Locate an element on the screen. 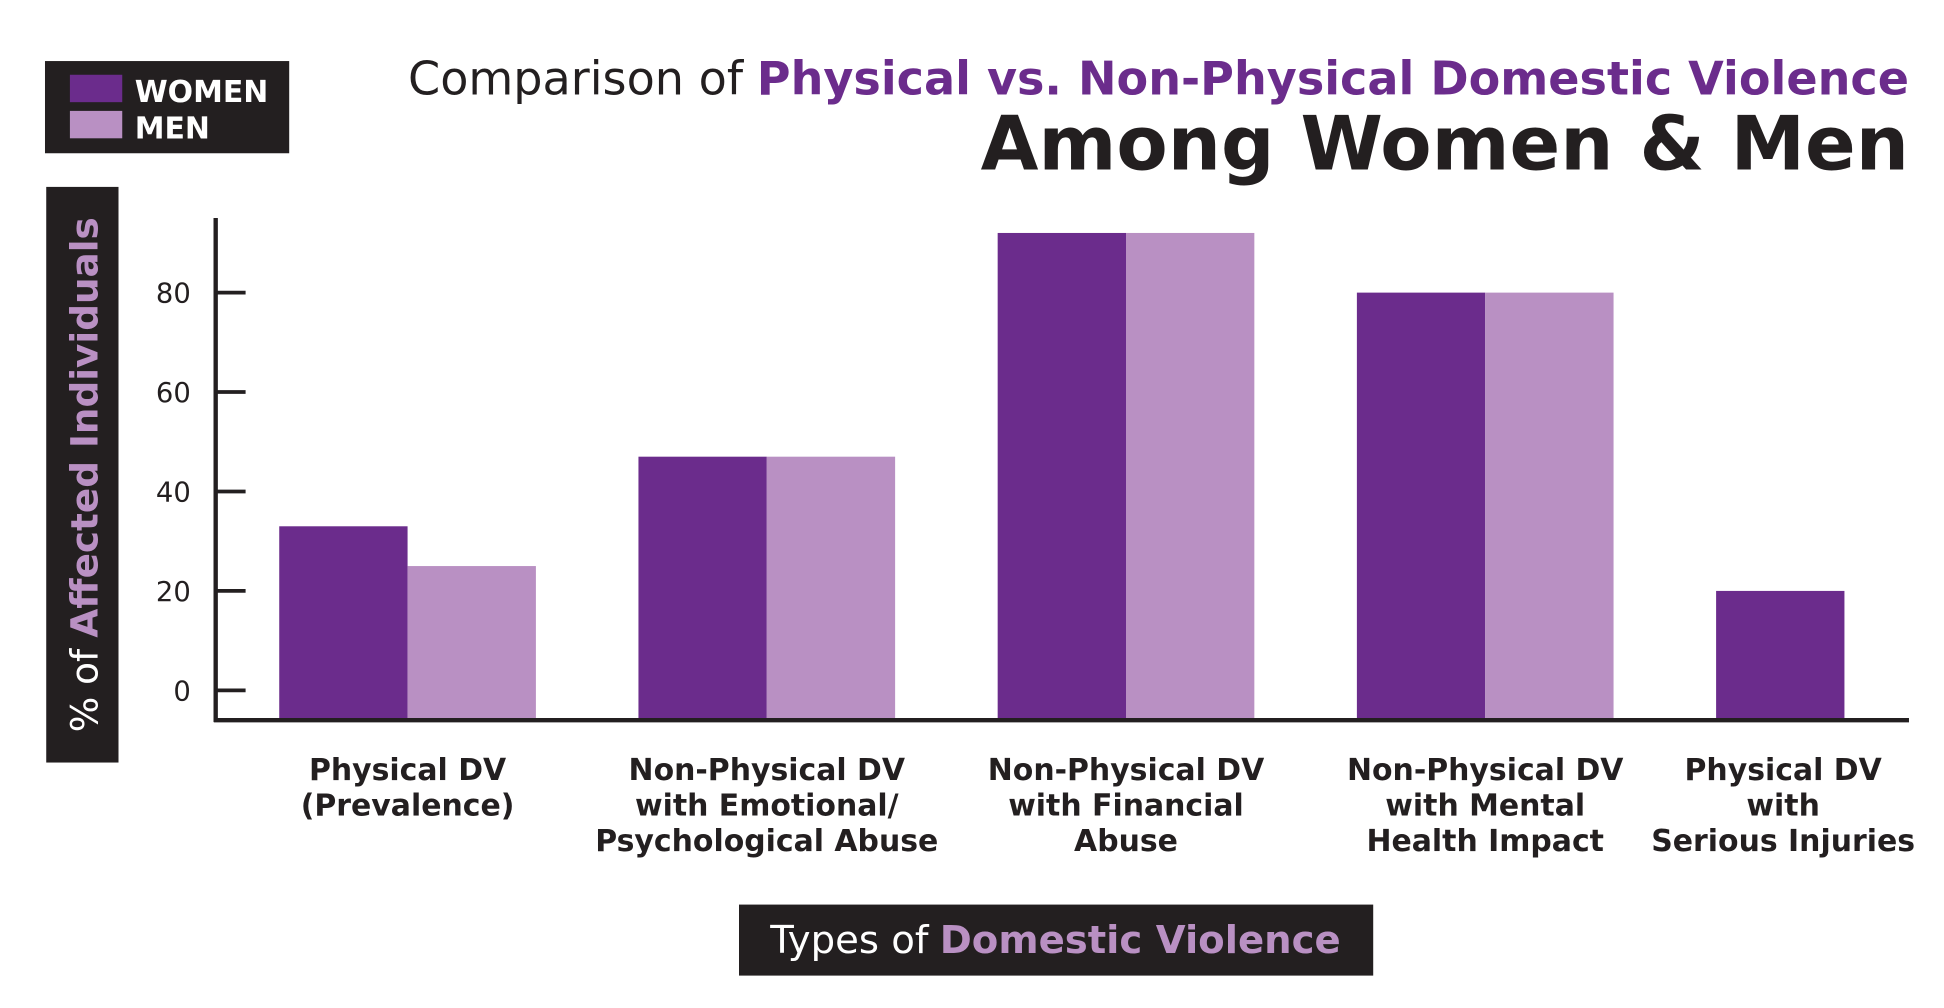  x-axis-label: Types of Domestic Violence is located at coordinates (1054, 940).